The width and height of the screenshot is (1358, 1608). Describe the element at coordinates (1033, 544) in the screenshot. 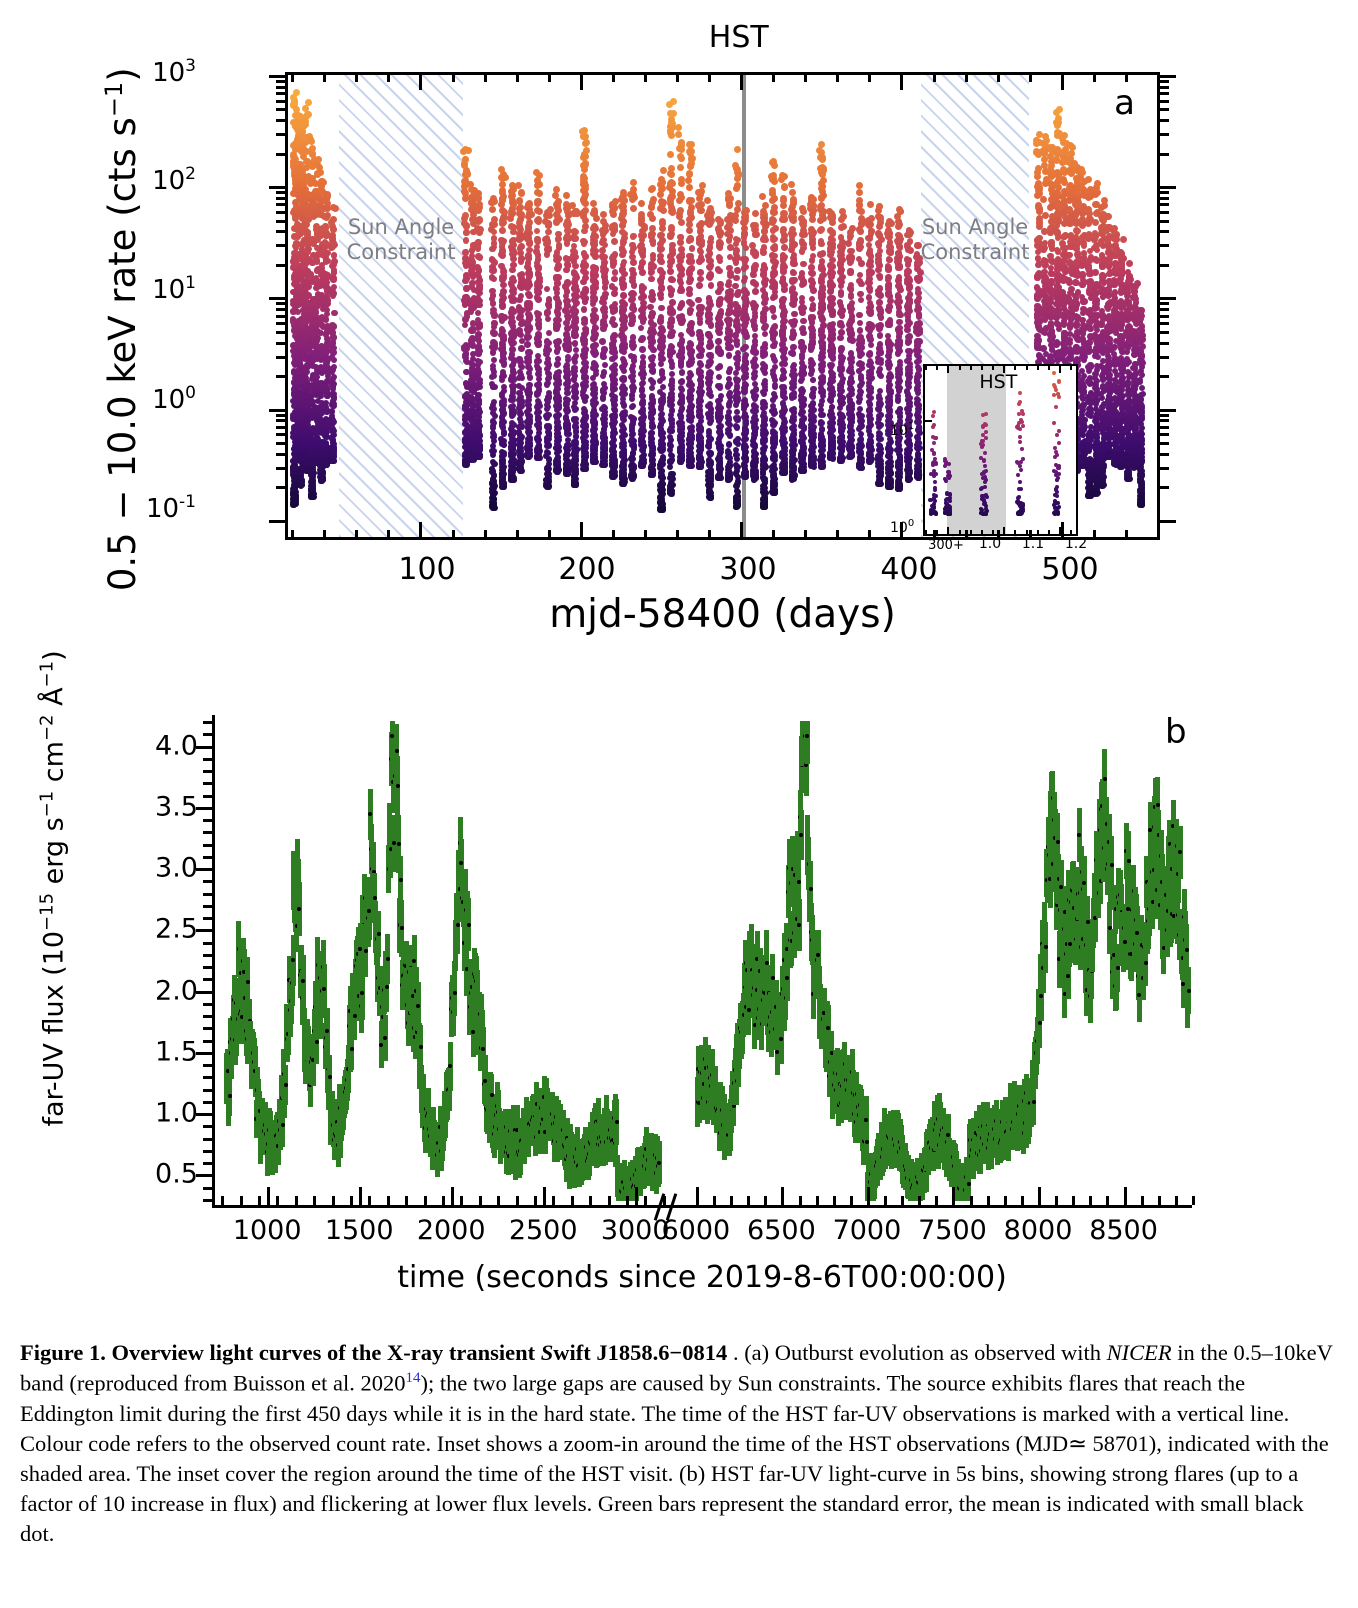

I see `inset-xtick-1p1: 1.1` at that location.